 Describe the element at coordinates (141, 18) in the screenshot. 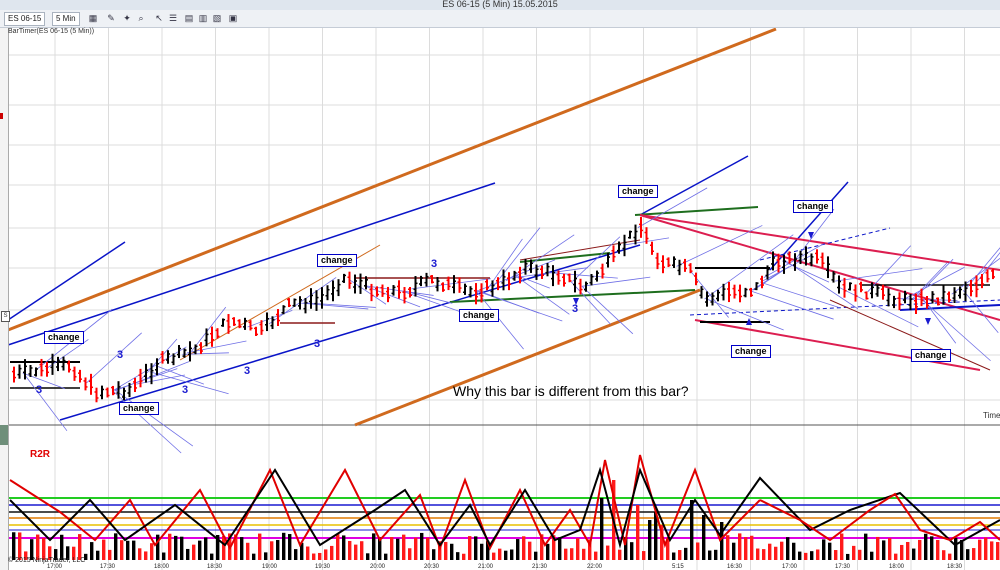

I see `zoom-icon: ⌕` at that location.